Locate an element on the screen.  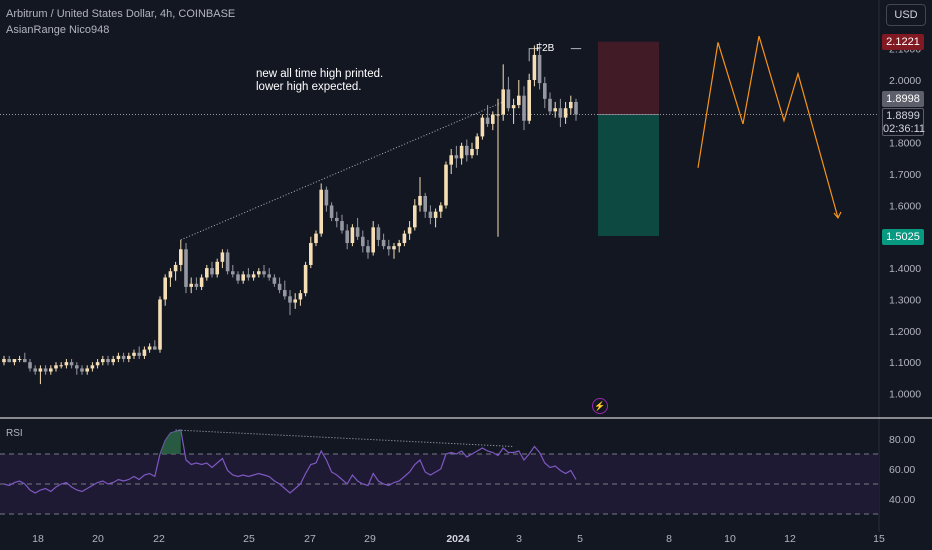
last-price-tag: 1.8998 is located at coordinates (903, 99).